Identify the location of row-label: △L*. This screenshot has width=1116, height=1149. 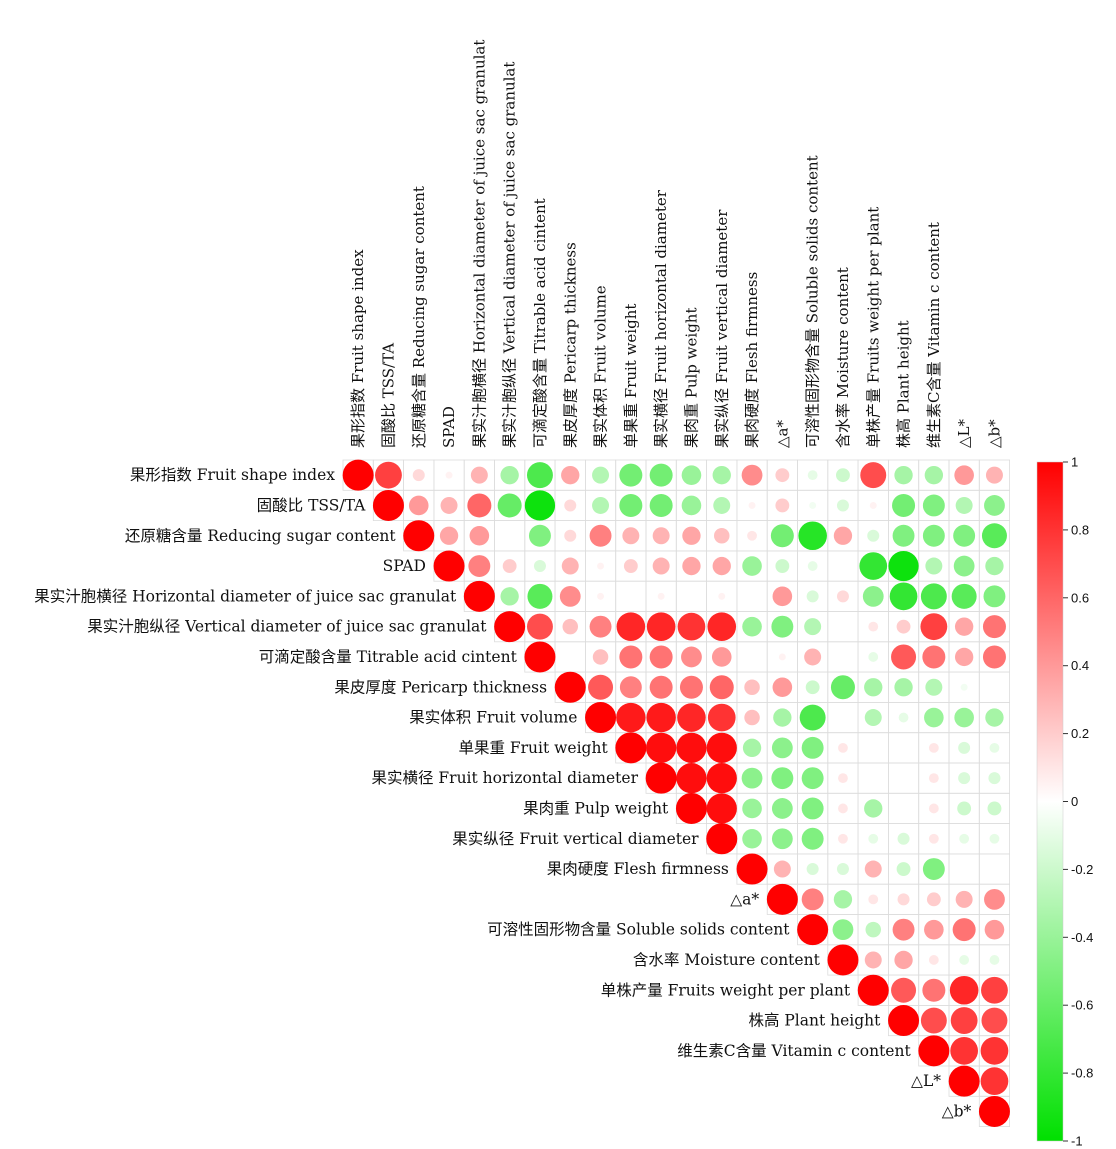
(926, 1081).